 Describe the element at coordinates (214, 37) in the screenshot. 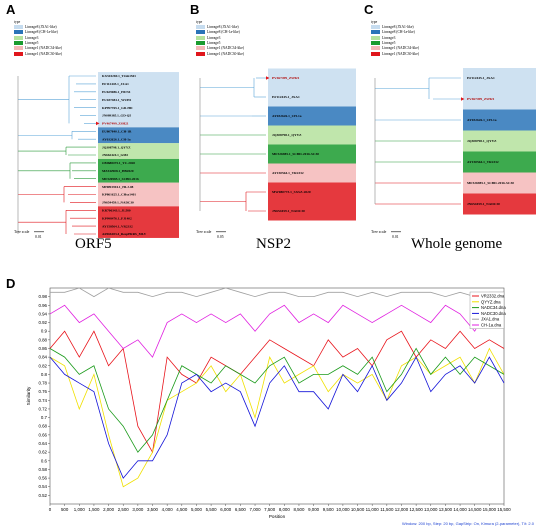

I see `legend-label: Lineage3` at that location.